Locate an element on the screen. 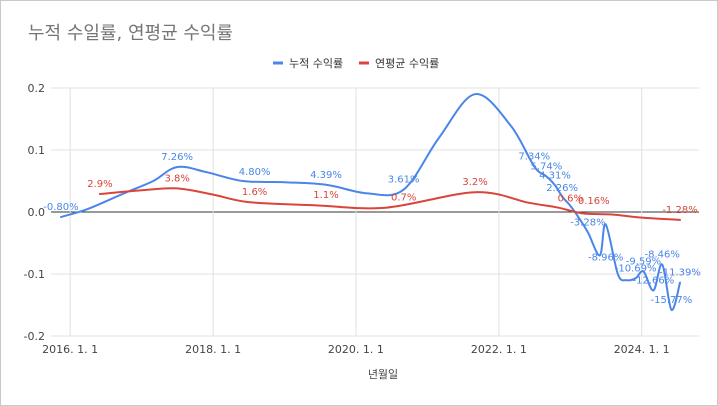 This screenshot has height=406, width=718. y-tick-label: 0.0 is located at coordinates (37, 212).